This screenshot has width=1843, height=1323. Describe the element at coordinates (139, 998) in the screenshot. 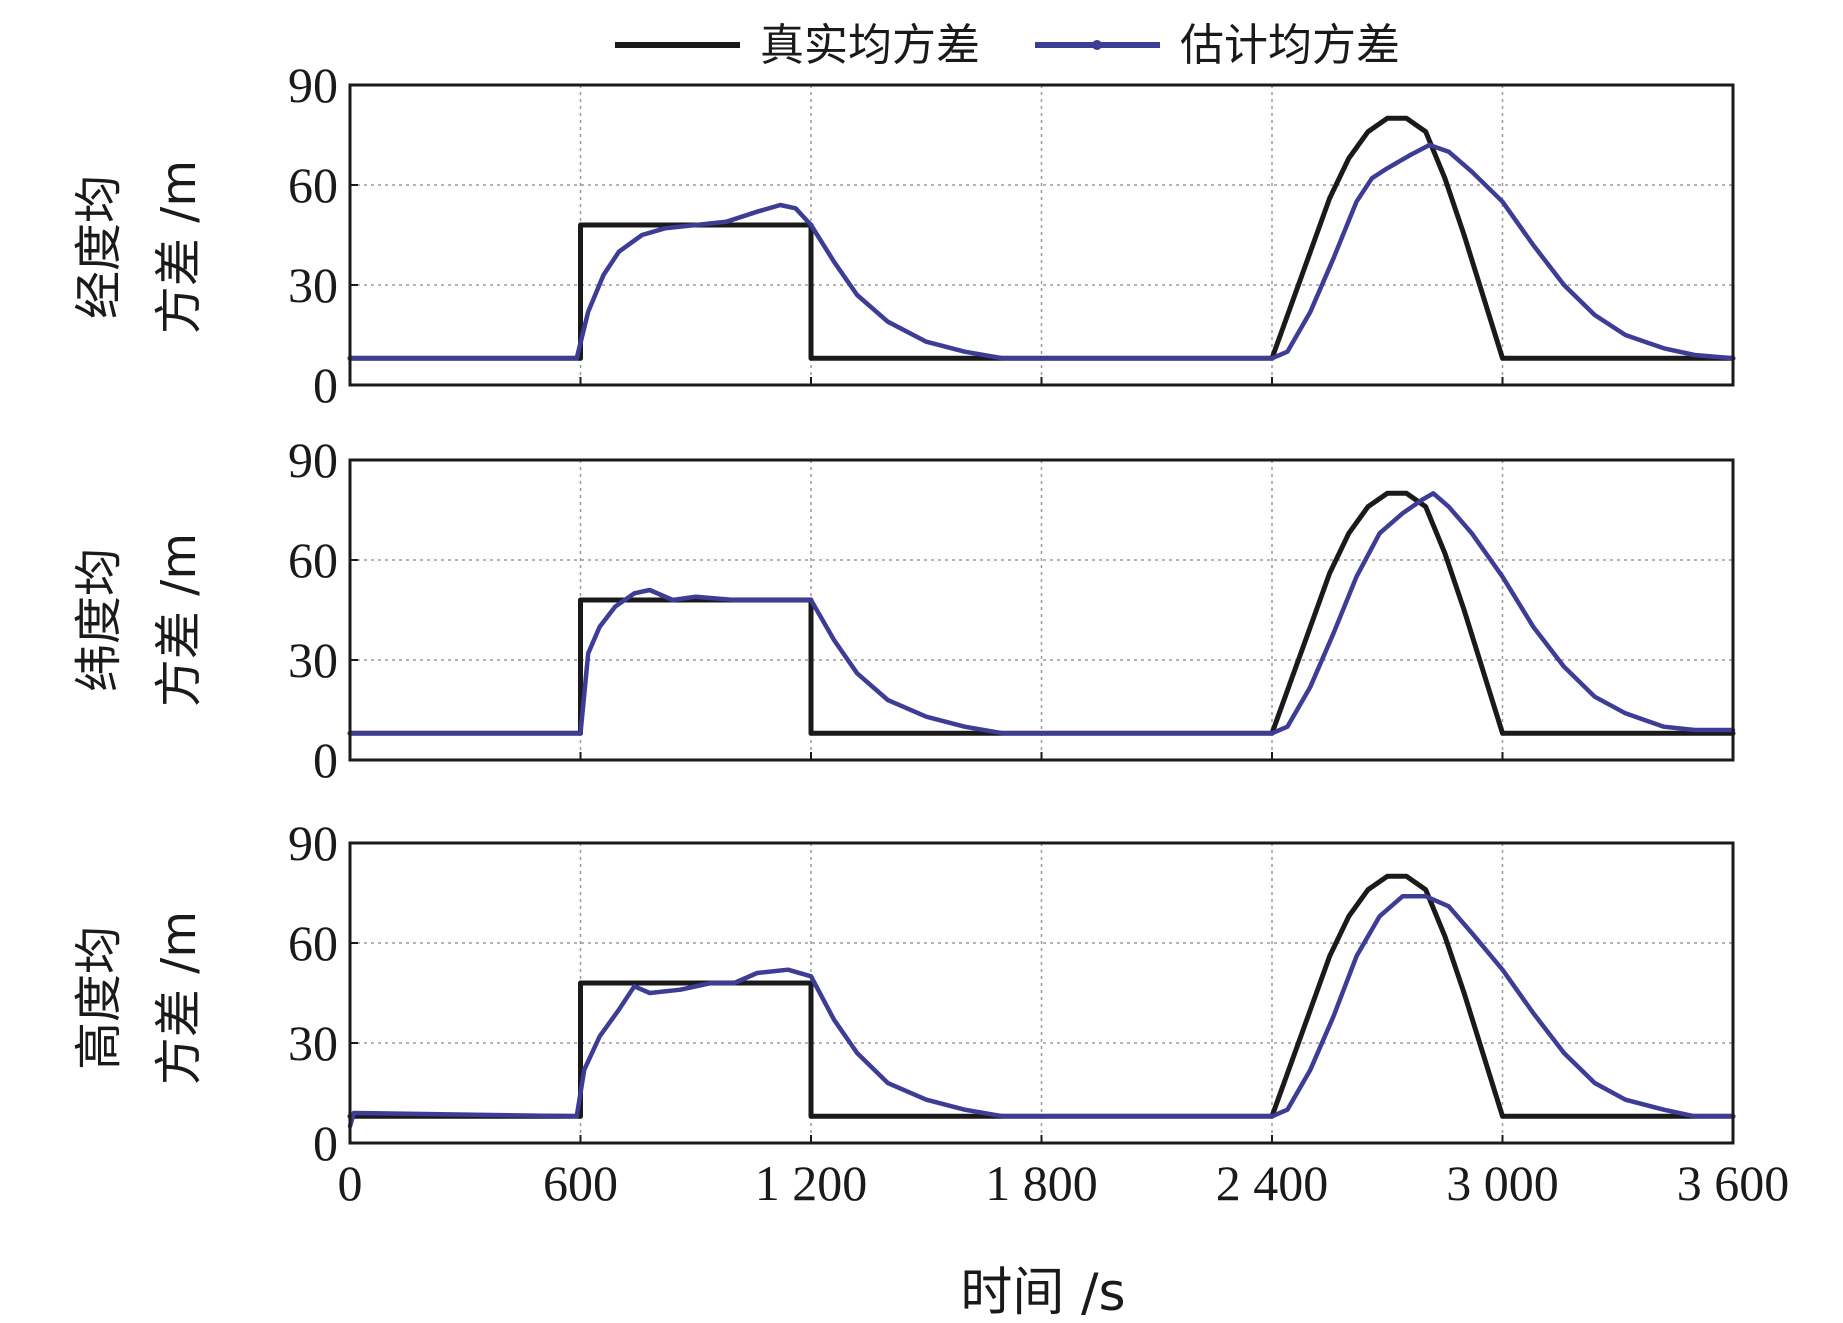

I see `ylabel-altitude: 高度均 方差 /m` at that location.